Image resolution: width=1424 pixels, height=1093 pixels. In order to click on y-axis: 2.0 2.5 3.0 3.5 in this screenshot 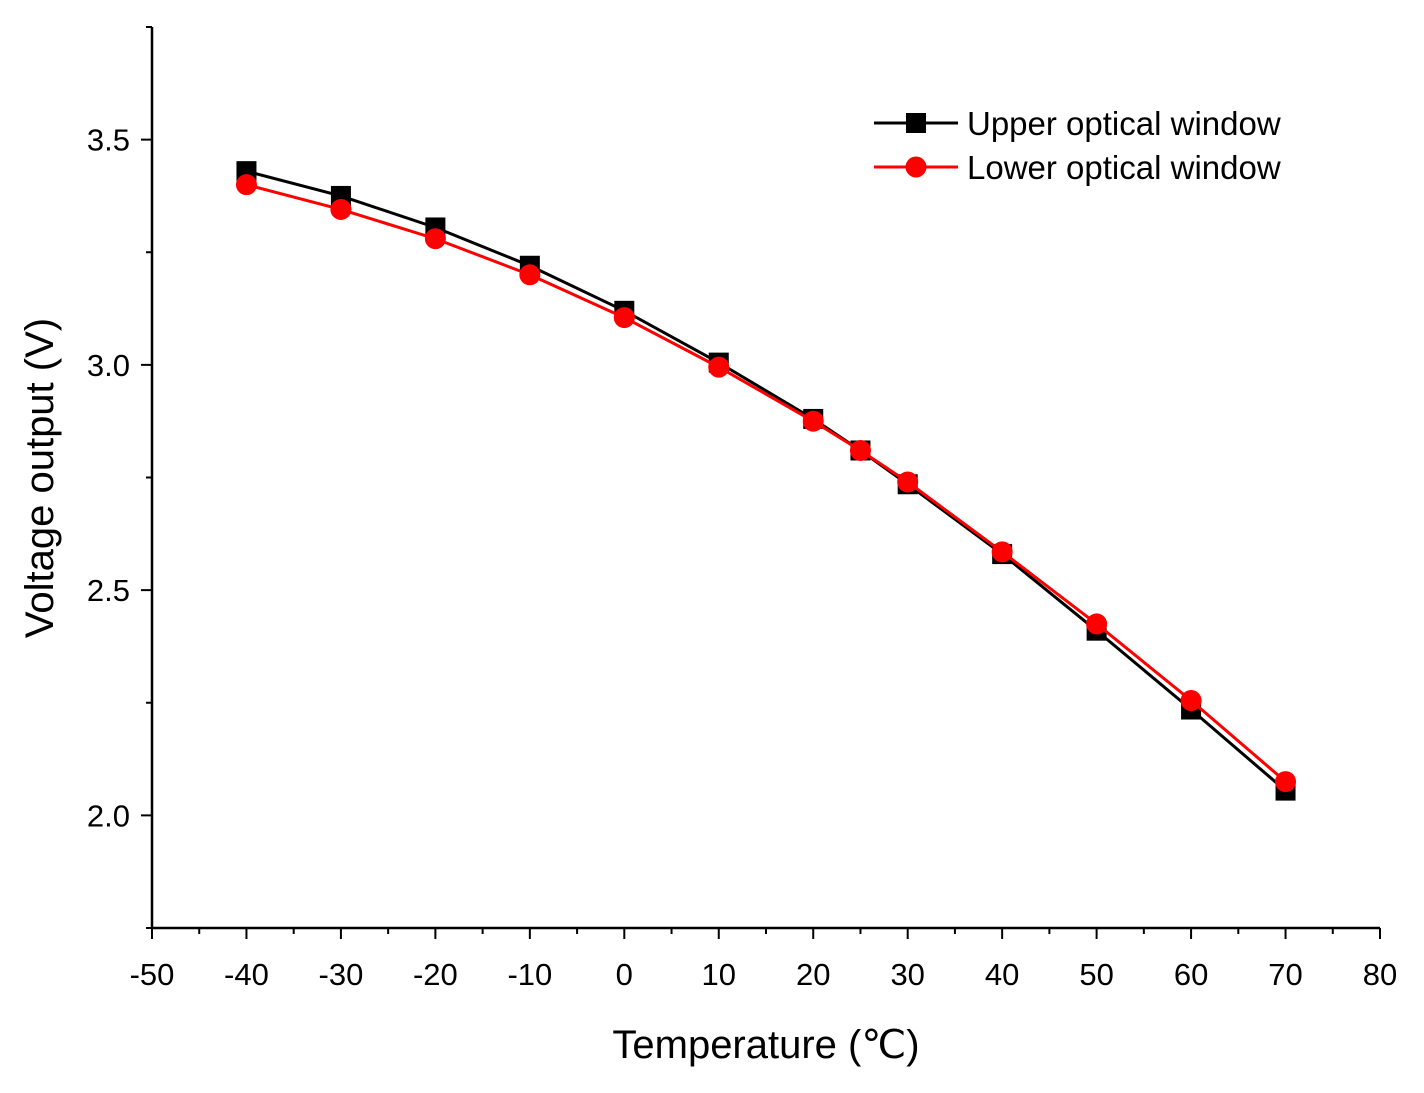, I will do `click(119, 477)`.